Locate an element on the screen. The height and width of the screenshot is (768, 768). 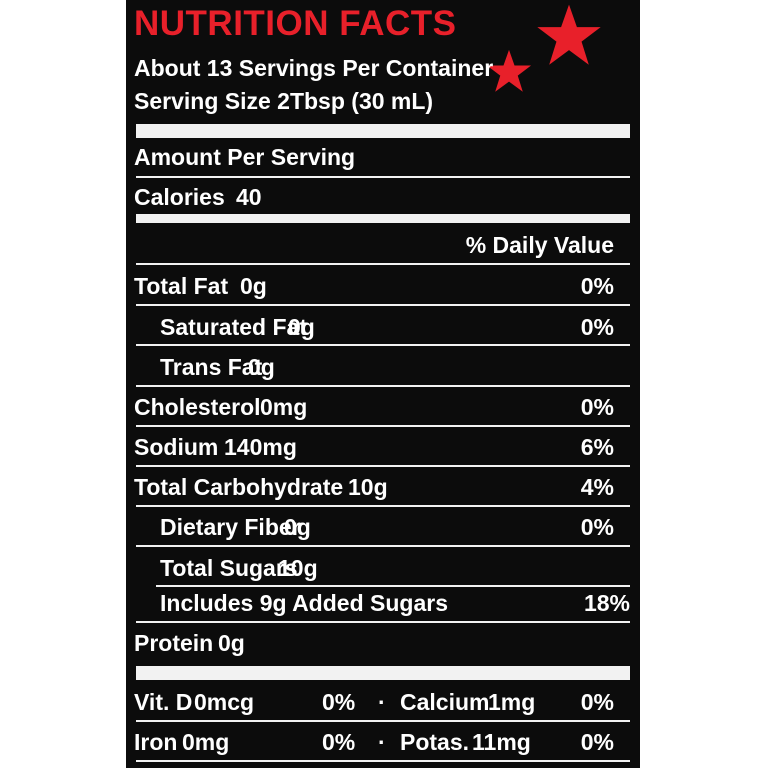
protein-amount: 0g is located at coordinates (231, 643).